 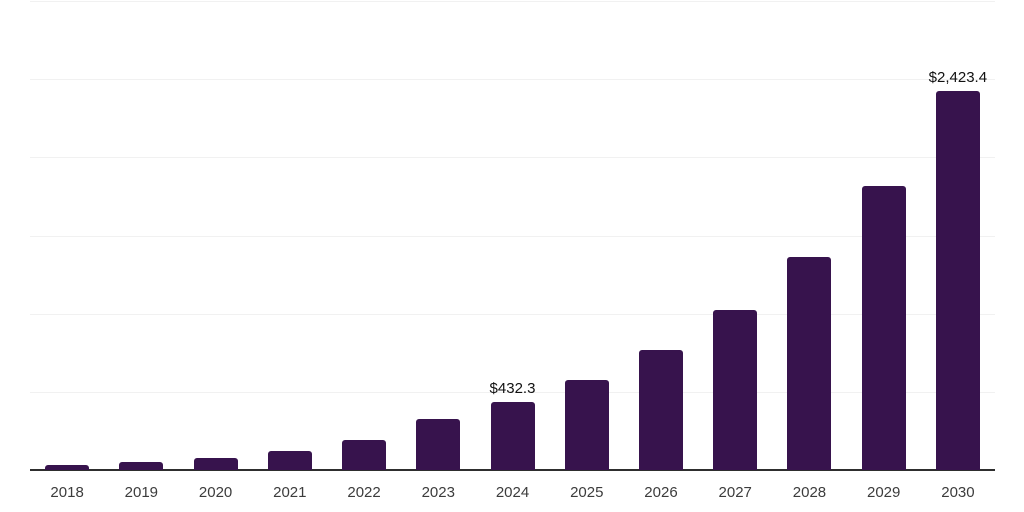 I want to click on bar-2027, so click(x=735, y=389).